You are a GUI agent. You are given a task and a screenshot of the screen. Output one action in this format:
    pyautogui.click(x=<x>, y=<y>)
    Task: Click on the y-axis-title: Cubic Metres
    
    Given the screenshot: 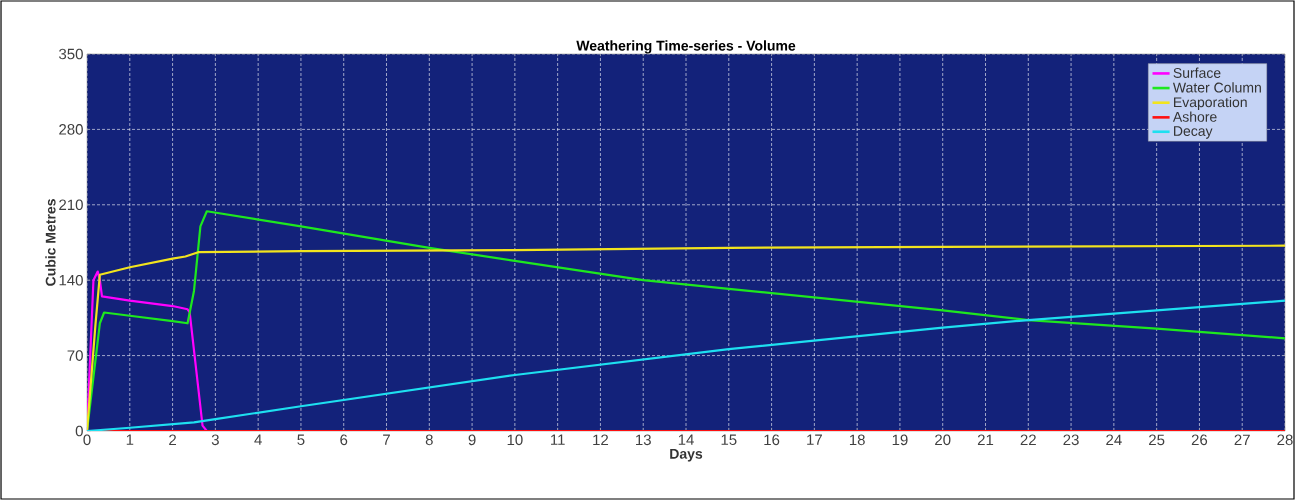 What is the action you would take?
    pyautogui.click(x=50, y=242)
    